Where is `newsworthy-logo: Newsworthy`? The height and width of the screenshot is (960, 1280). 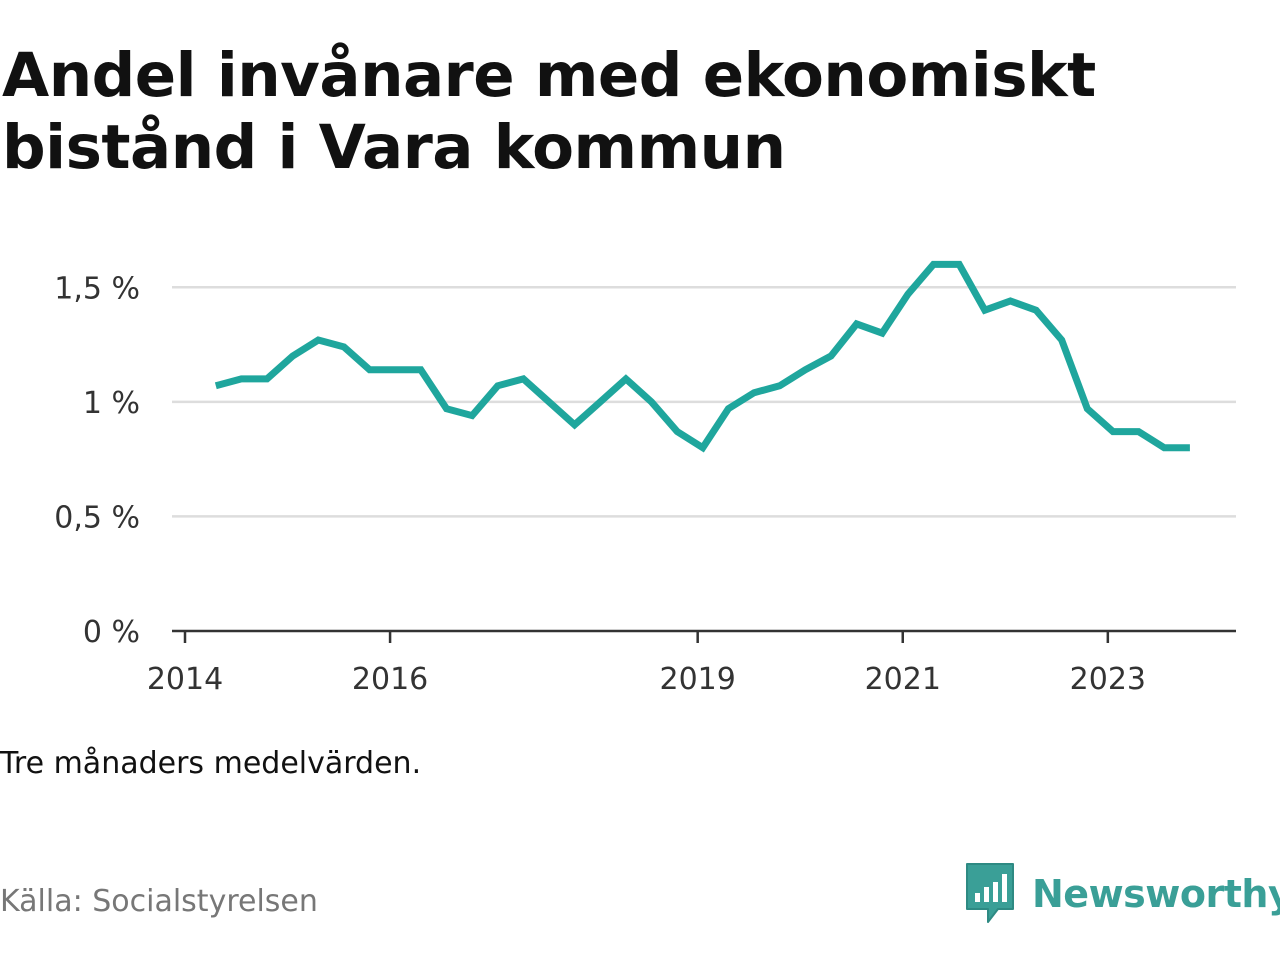
newsworthy-logo: Newsworthy is located at coordinates (1122, 894).